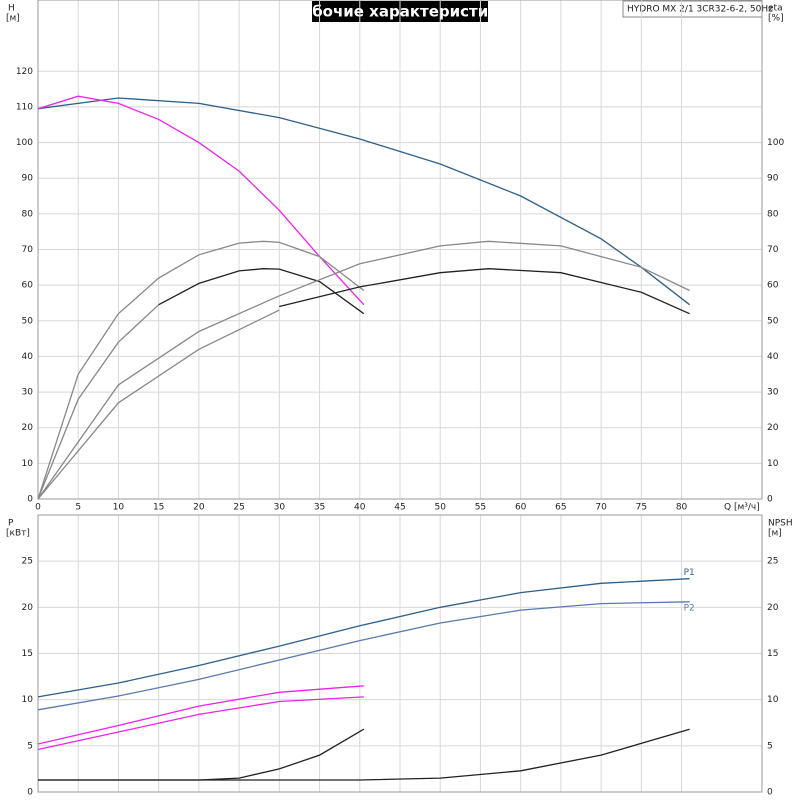 The image size is (800, 804). Describe the element at coordinates (601, 508) in the screenshot. I see `x-tick-label: 70` at that location.